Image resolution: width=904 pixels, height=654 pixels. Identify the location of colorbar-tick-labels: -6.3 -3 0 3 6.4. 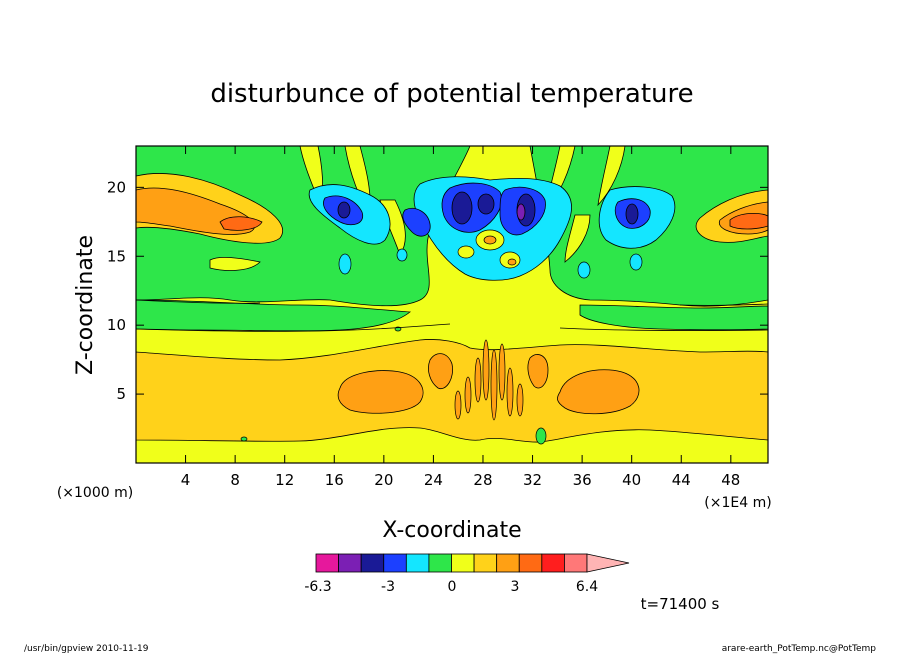
(451, 587).